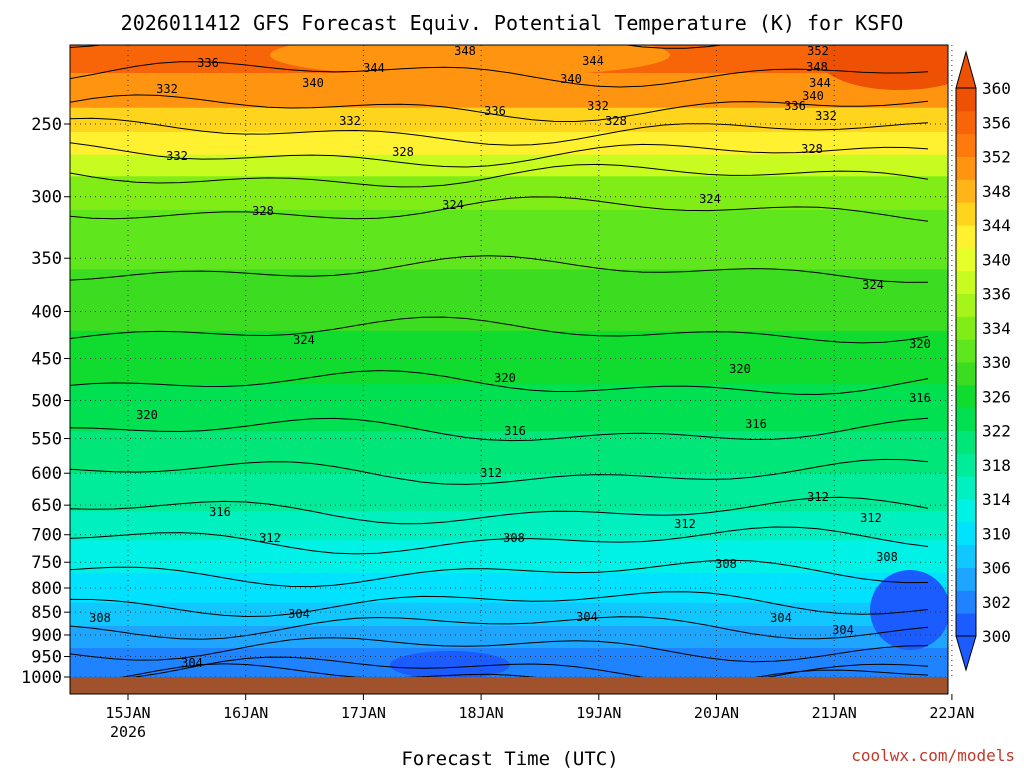 Image resolution: width=1024 pixels, height=768 pixels. What do you see at coordinates (571, 79) in the screenshot?
I see `contour-label: 340` at bounding box center [571, 79].